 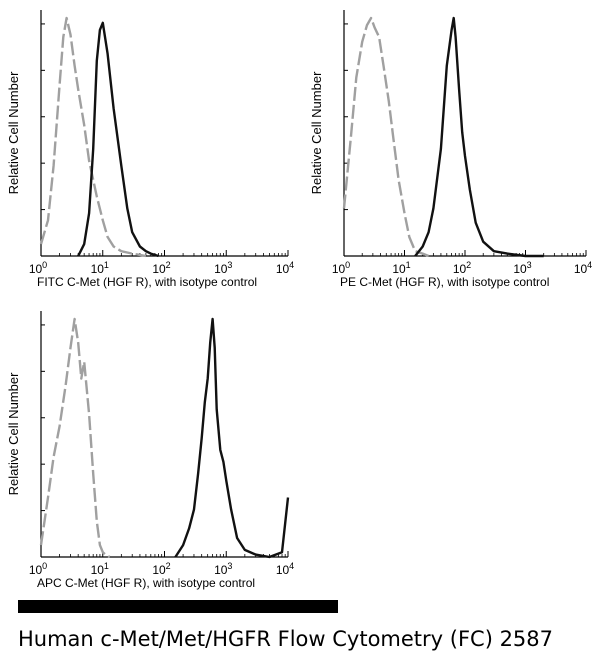 I want to click on copyright-symbol: ©, so click(x=24, y=605).